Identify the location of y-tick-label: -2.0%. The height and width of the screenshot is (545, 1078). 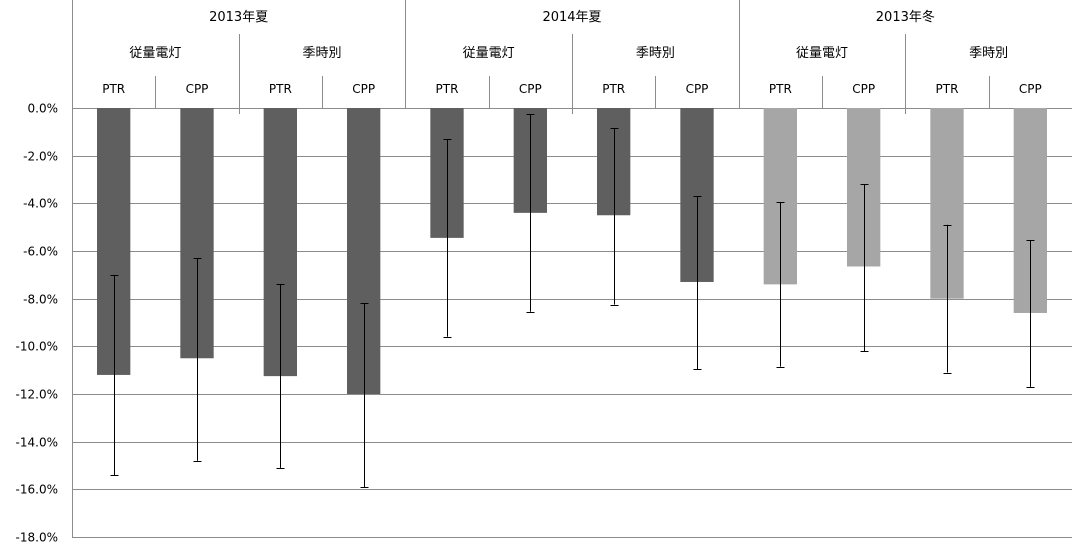
(40, 157).